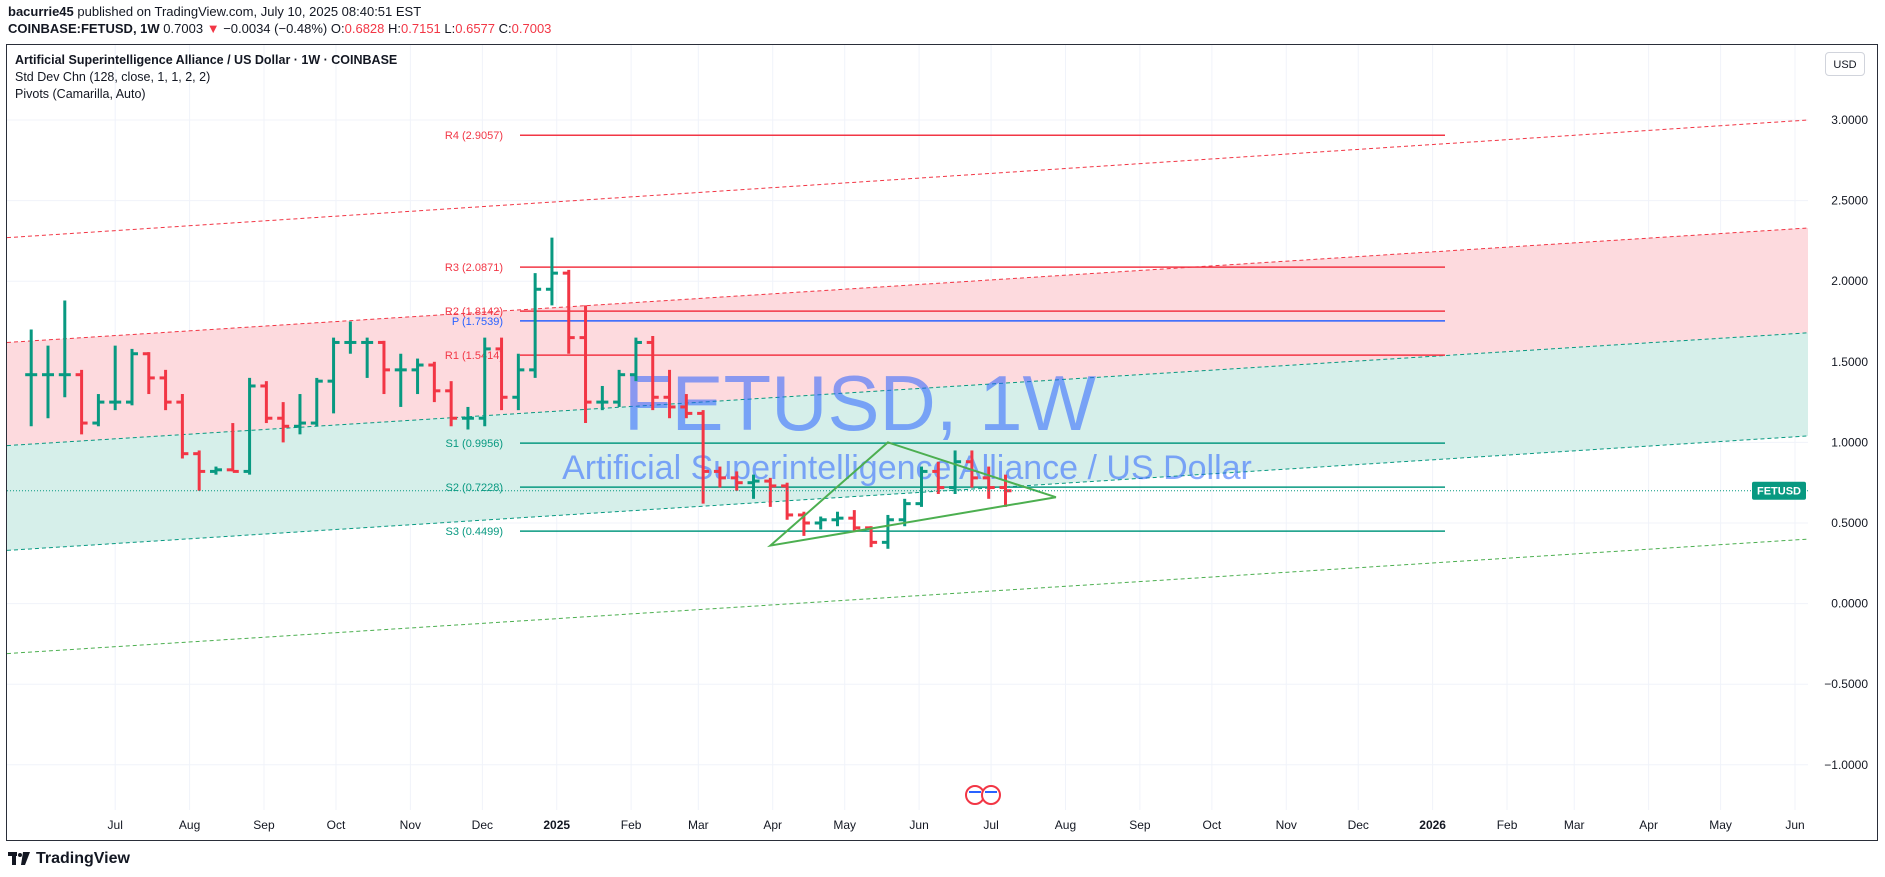  I want to click on change-down-icon: ▼, so click(213, 28).